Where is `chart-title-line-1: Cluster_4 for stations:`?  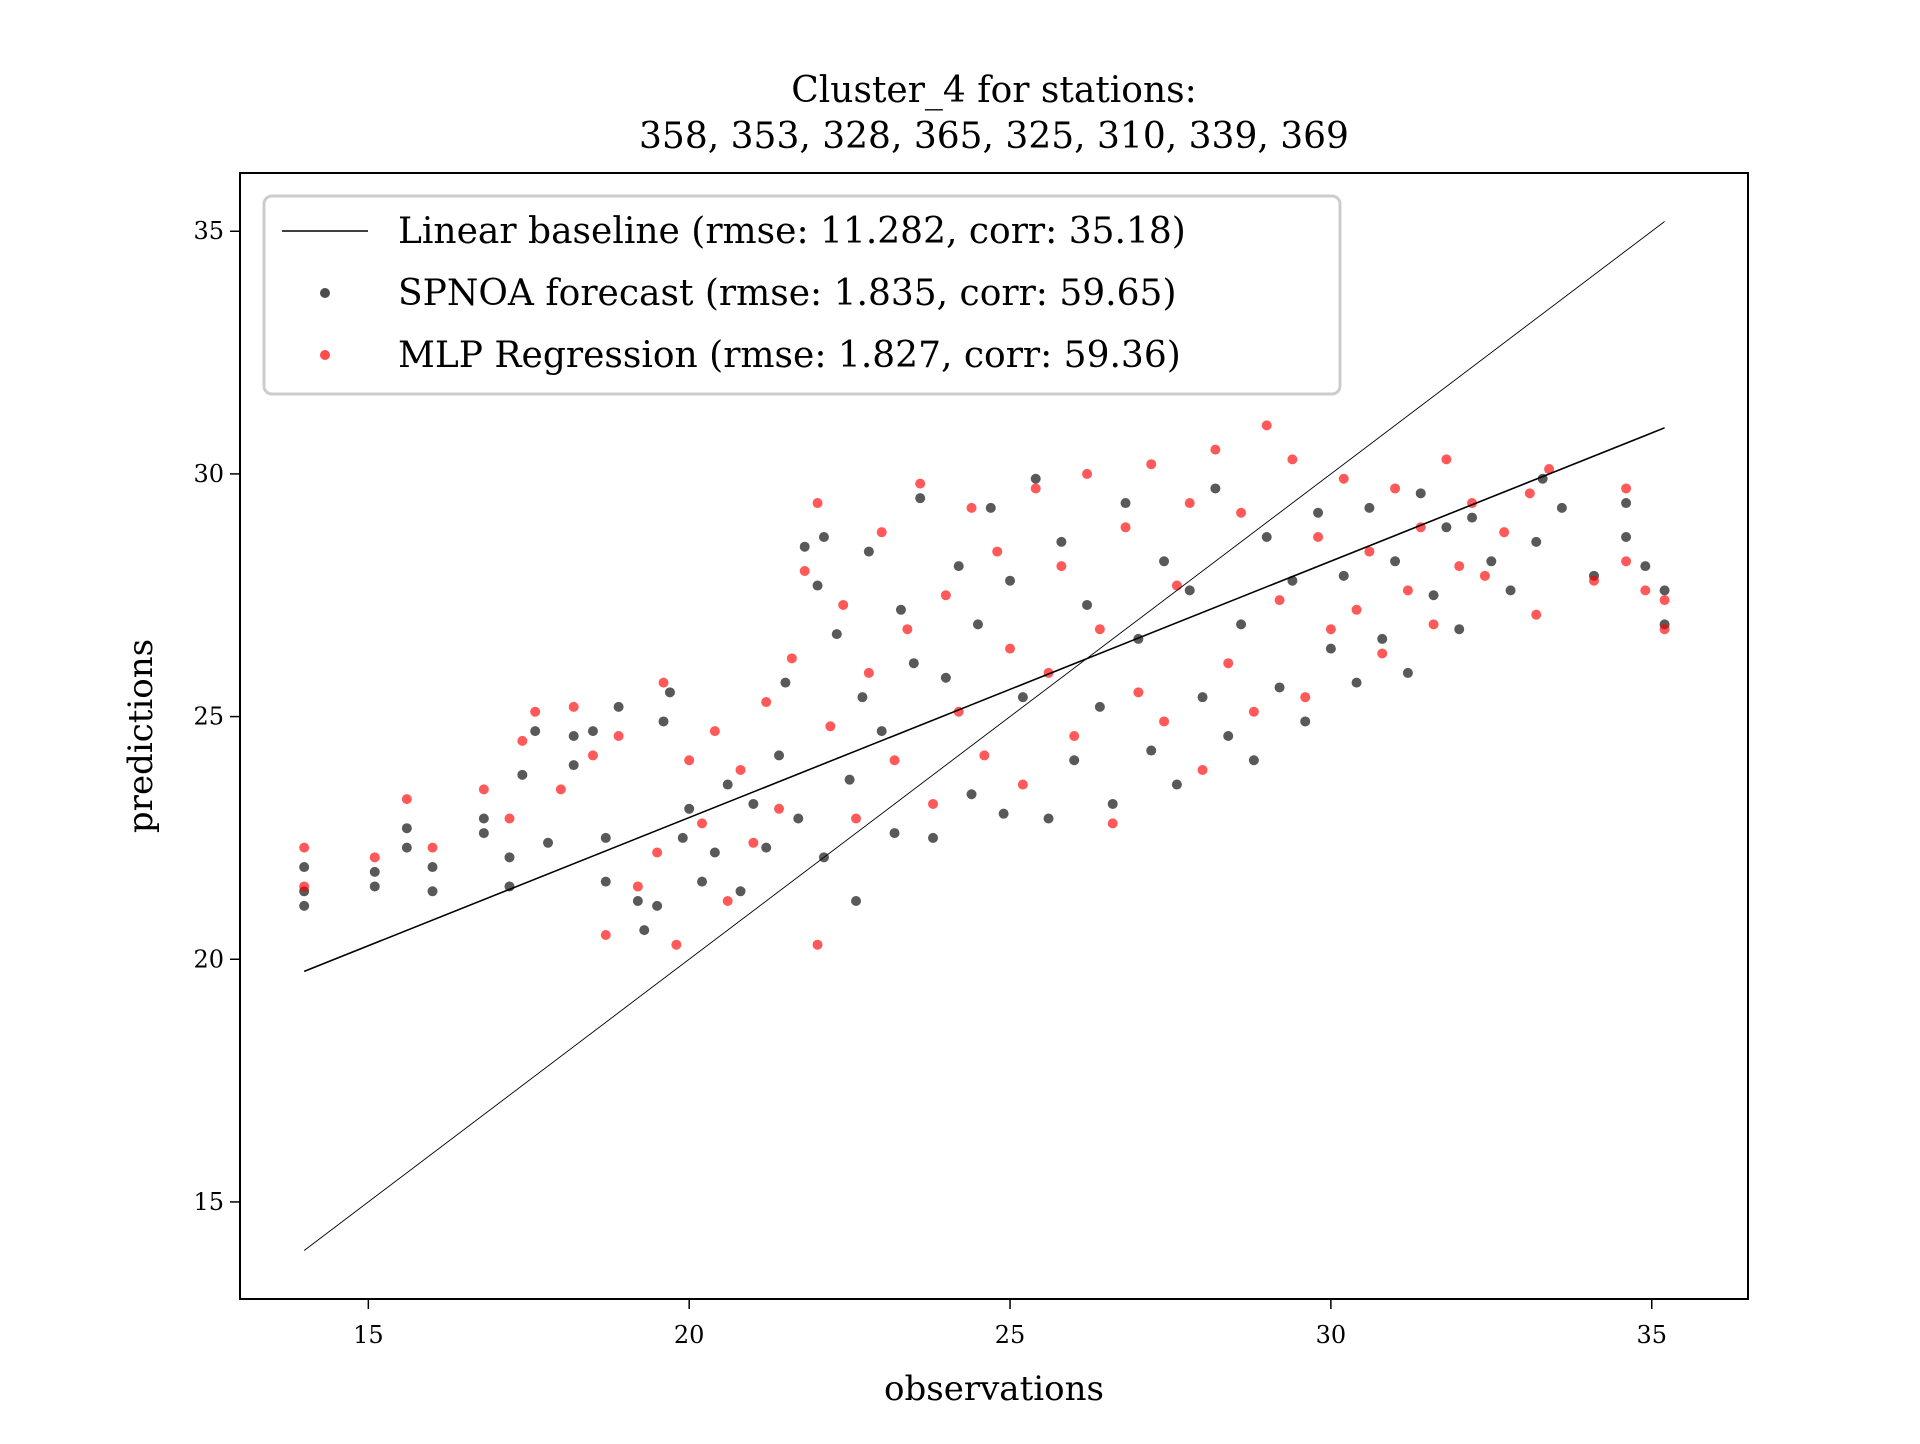
chart-title-line-1: Cluster_4 for stations: is located at coordinates (994, 90).